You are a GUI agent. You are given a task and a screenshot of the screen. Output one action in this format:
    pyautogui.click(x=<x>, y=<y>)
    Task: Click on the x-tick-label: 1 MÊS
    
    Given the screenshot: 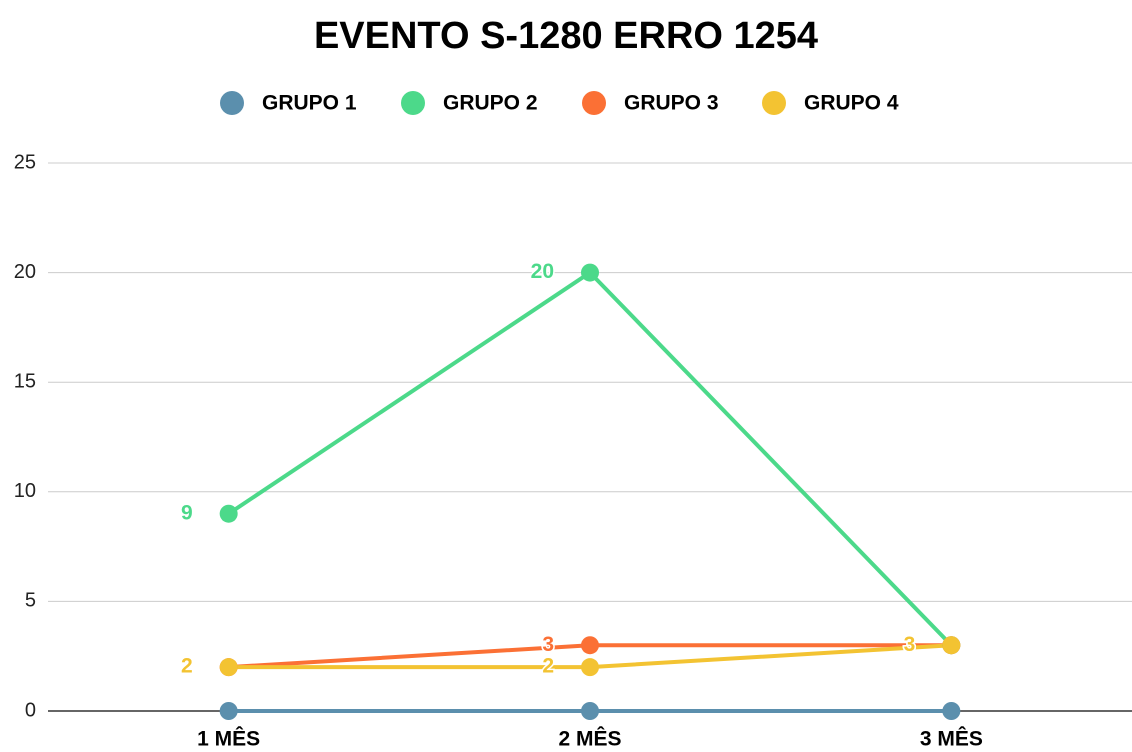 What is the action you would take?
    pyautogui.click(x=228, y=739)
    